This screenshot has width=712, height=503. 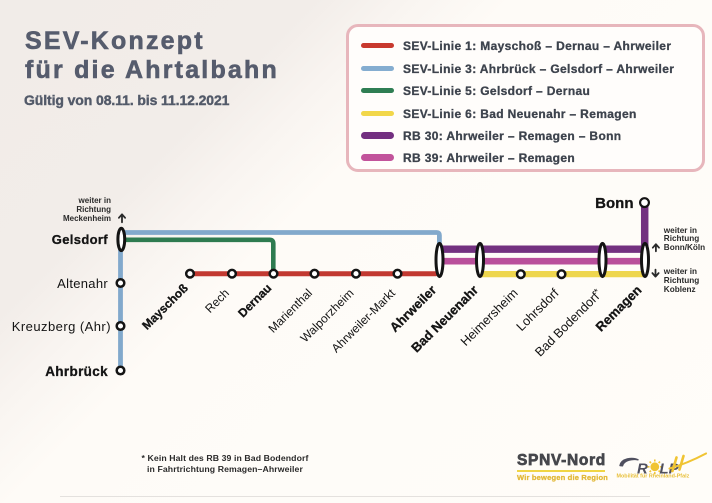 I want to click on svg-text: R, so click(x=642, y=469).